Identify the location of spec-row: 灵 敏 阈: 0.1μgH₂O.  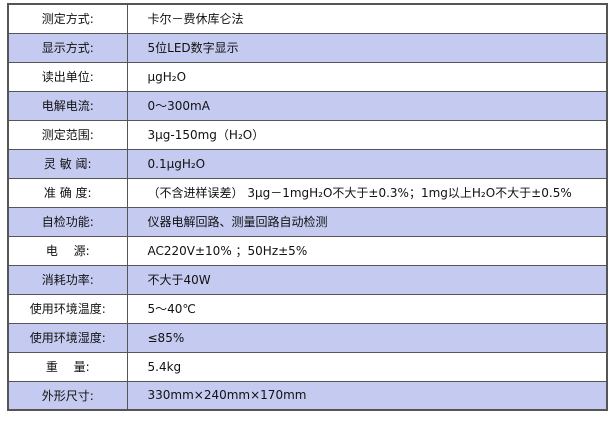
(307, 163).